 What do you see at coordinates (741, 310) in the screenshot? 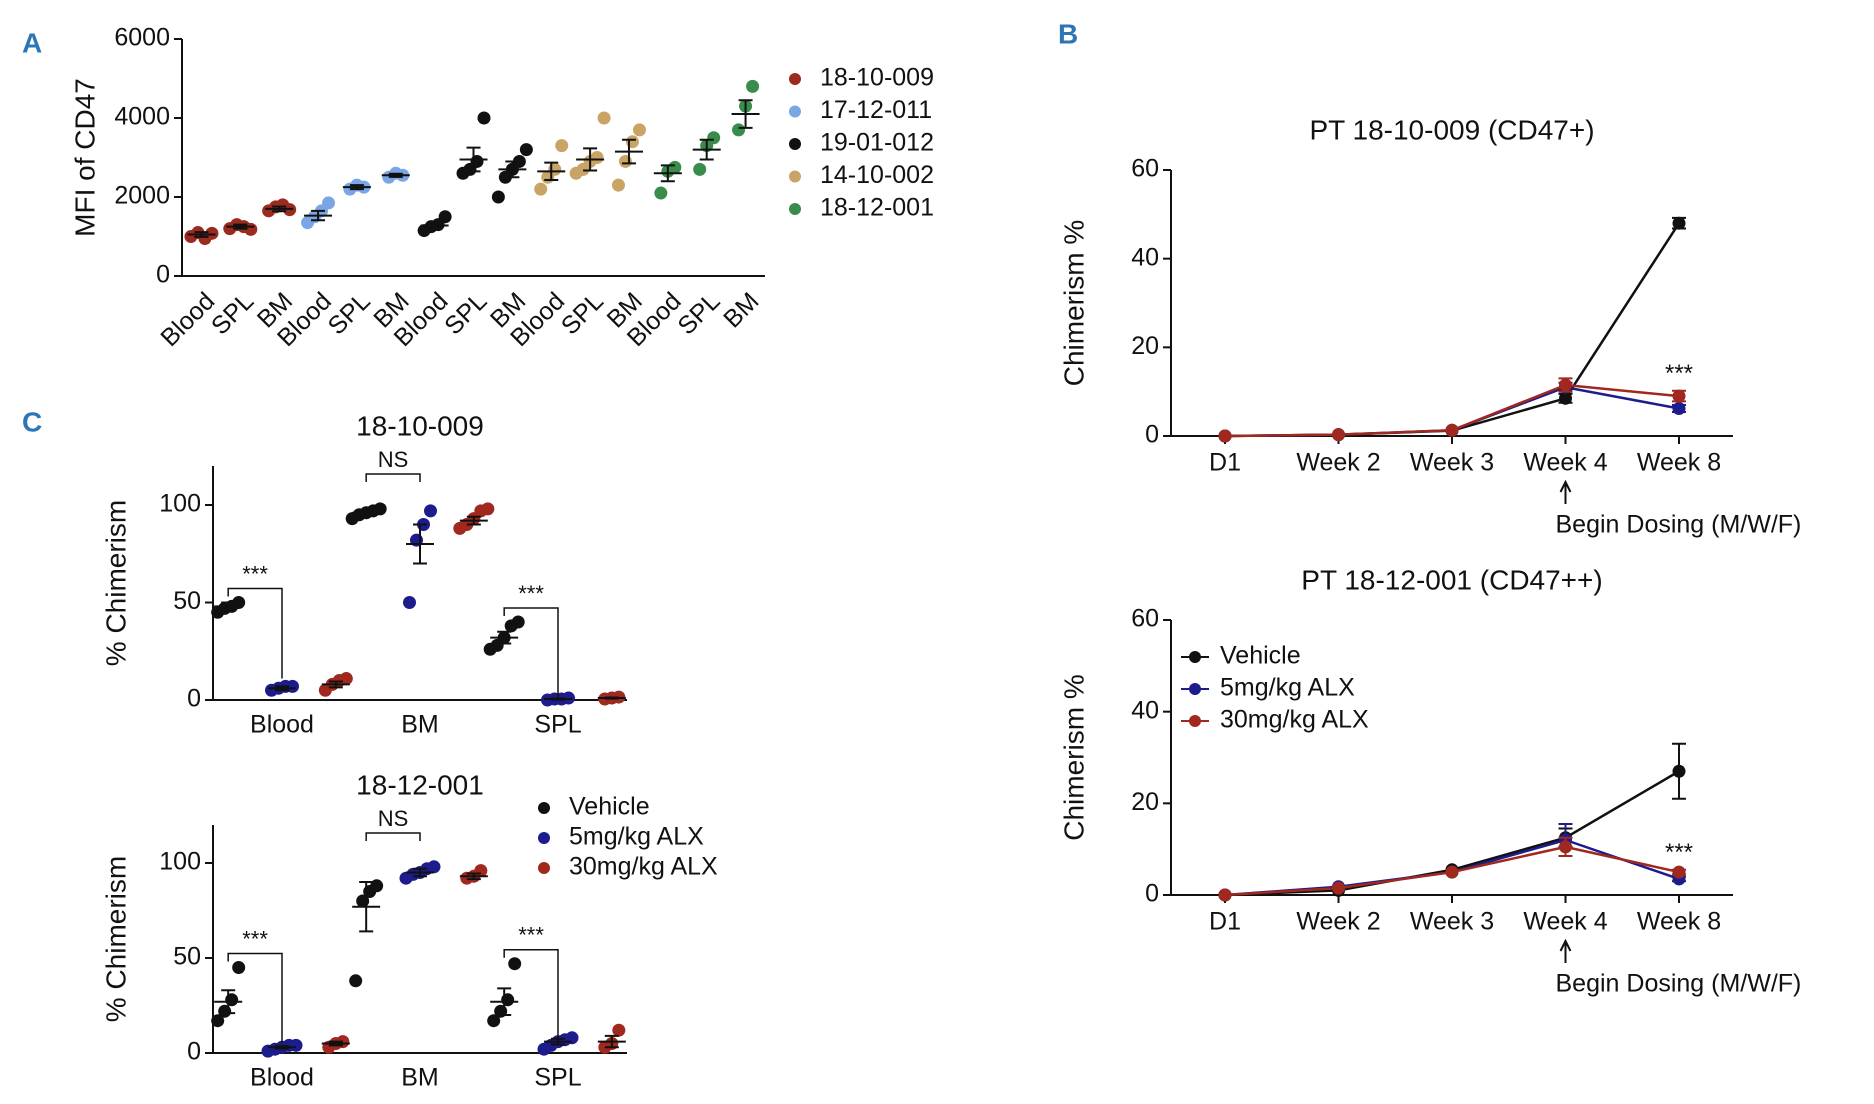
I see `x-tick-label: BM` at bounding box center [741, 310].